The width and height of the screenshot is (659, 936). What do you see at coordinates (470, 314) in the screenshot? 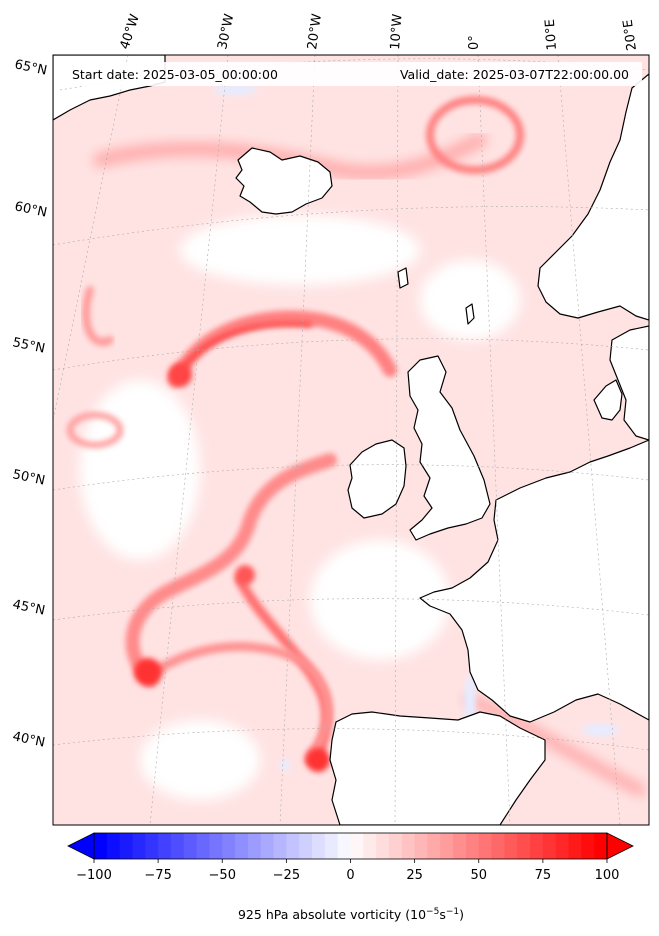
I see `shetland` at bounding box center [470, 314].